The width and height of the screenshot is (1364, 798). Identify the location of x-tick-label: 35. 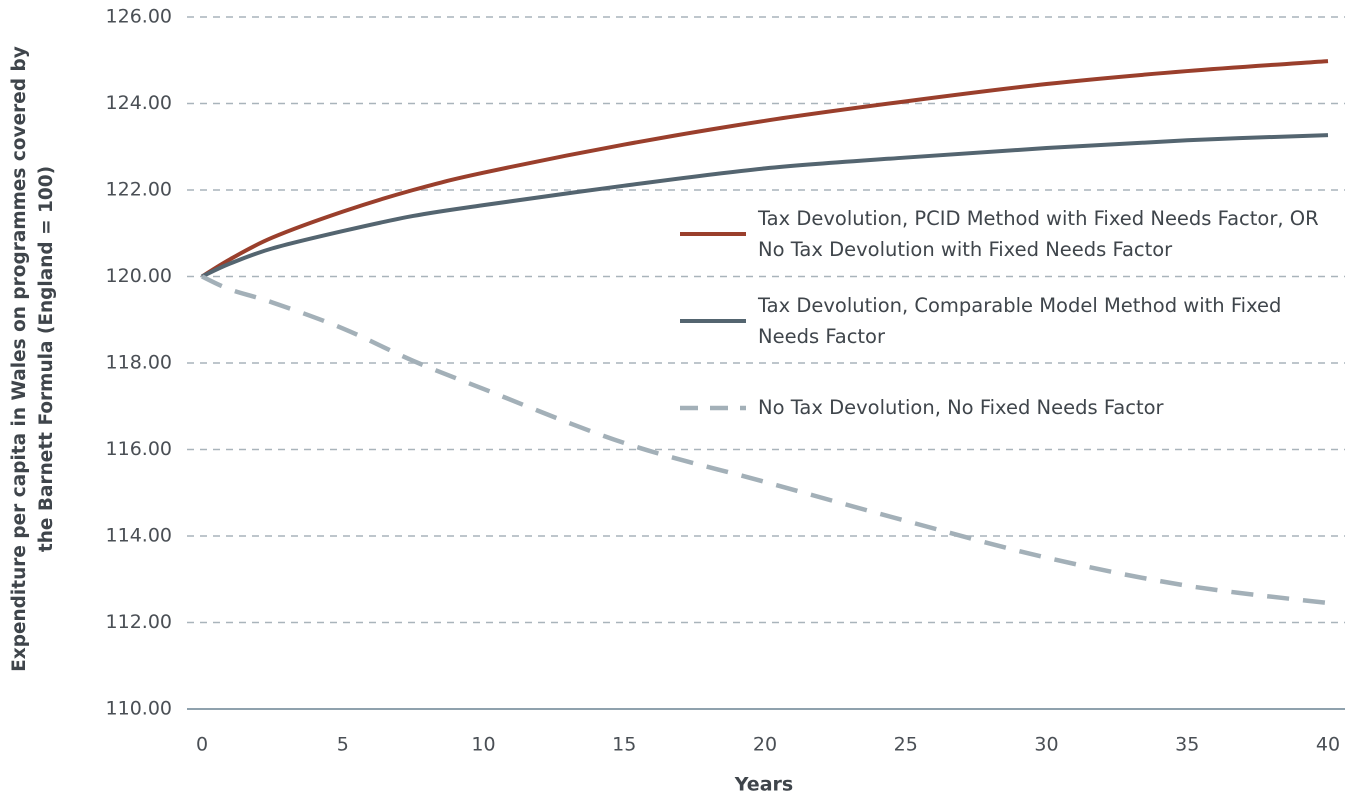
(1187, 745).